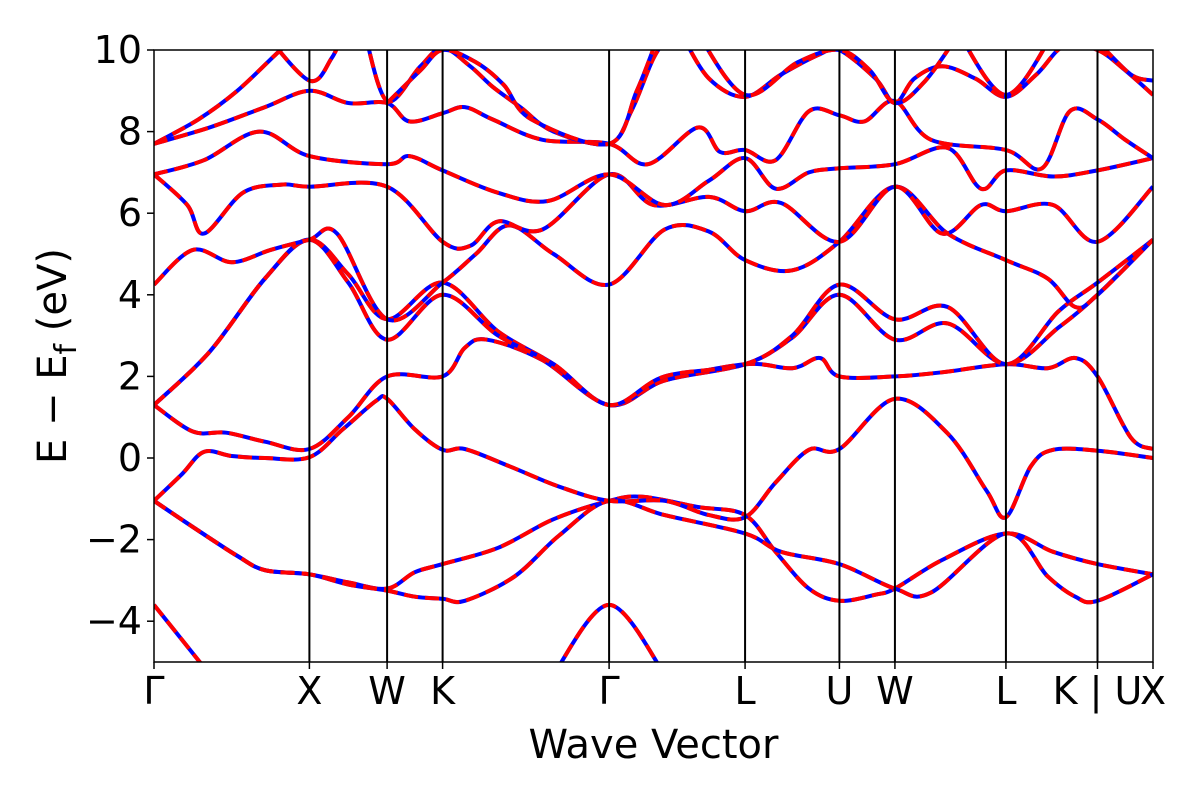  Describe the element at coordinates (1005, 691) in the screenshot. I see `x-tick-label-8: L` at that location.